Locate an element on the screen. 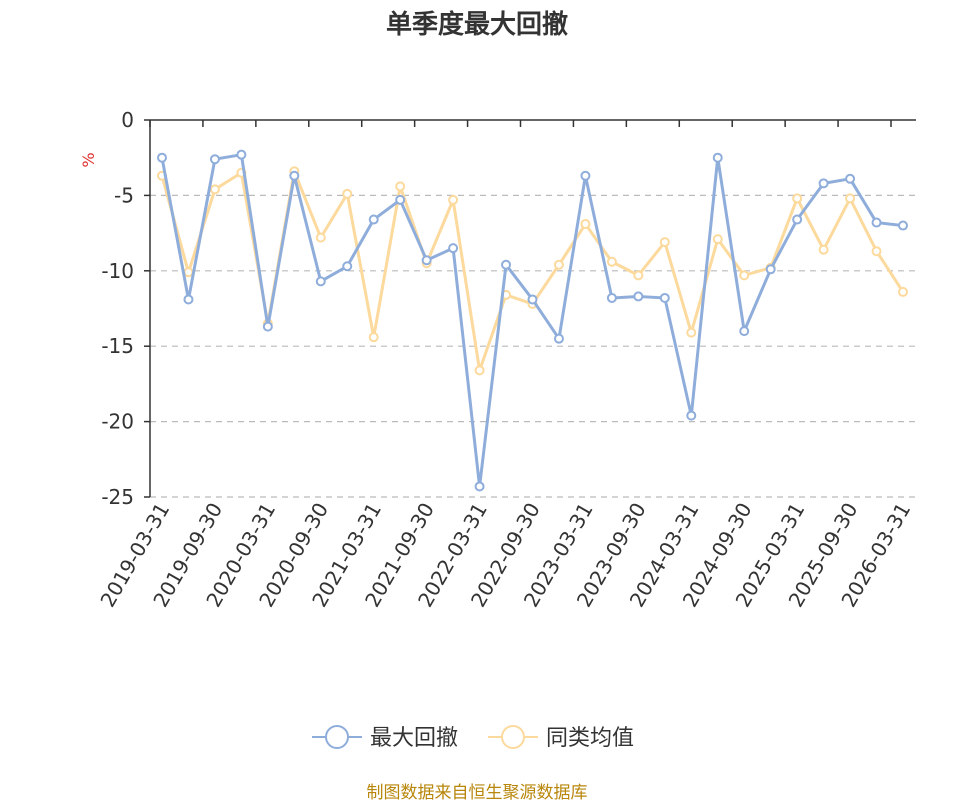 This screenshot has height=803, width=954. legend-label: 同类均值 is located at coordinates (590, 738).